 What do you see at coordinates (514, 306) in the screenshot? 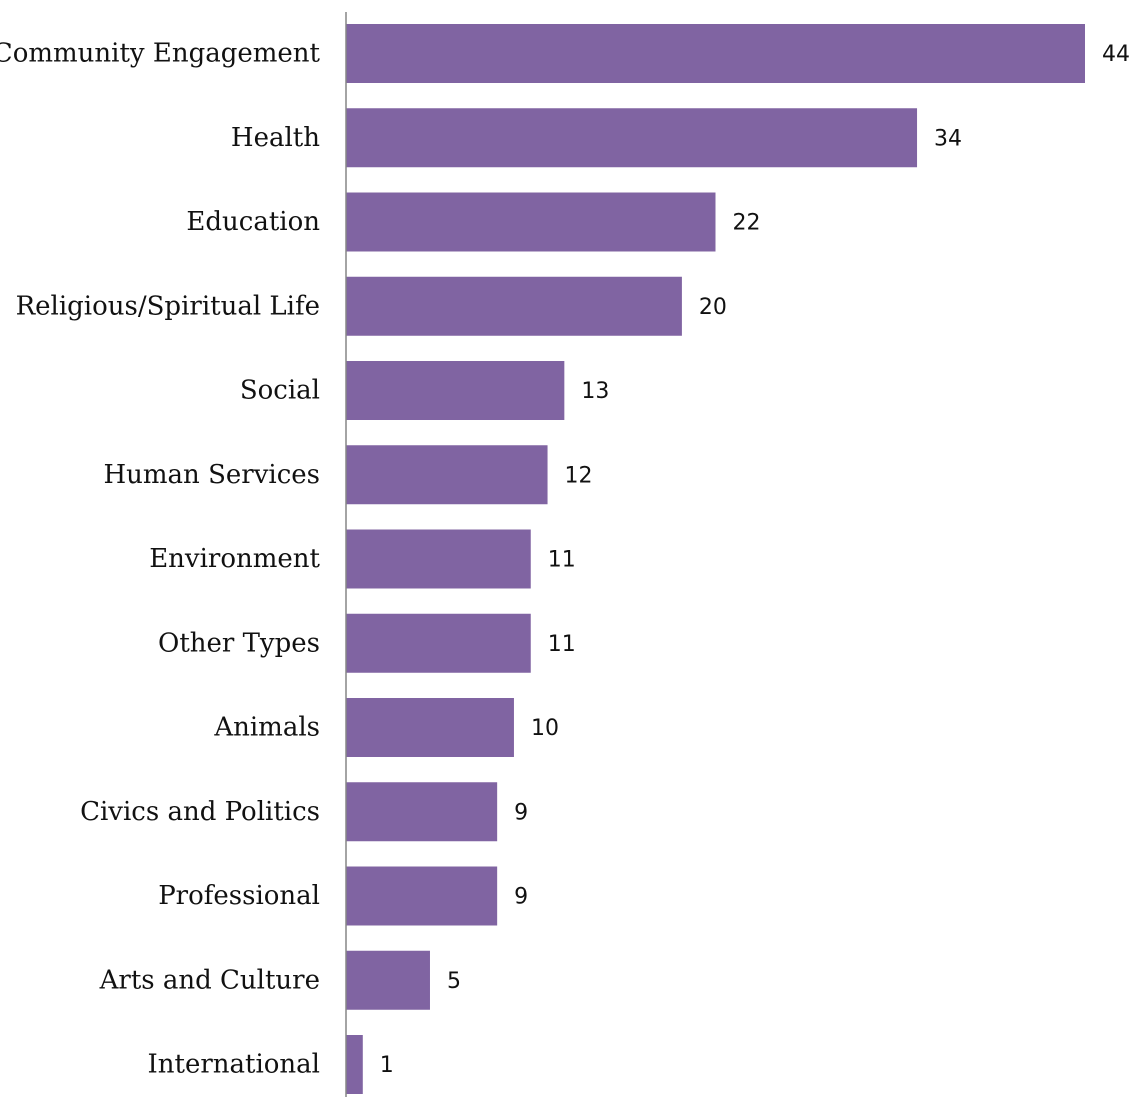
I see `bar-religious-spiritual-life` at bounding box center [514, 306].